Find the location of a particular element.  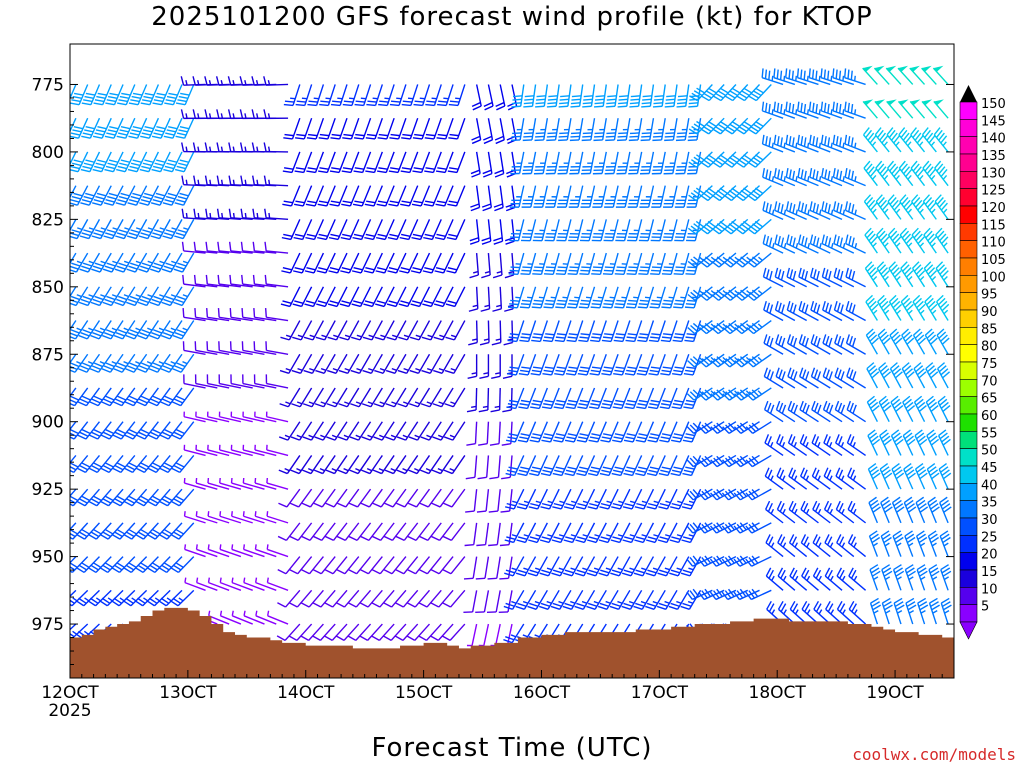

x-tick-sublabel: 2025 is located at coordinates (69, 711).